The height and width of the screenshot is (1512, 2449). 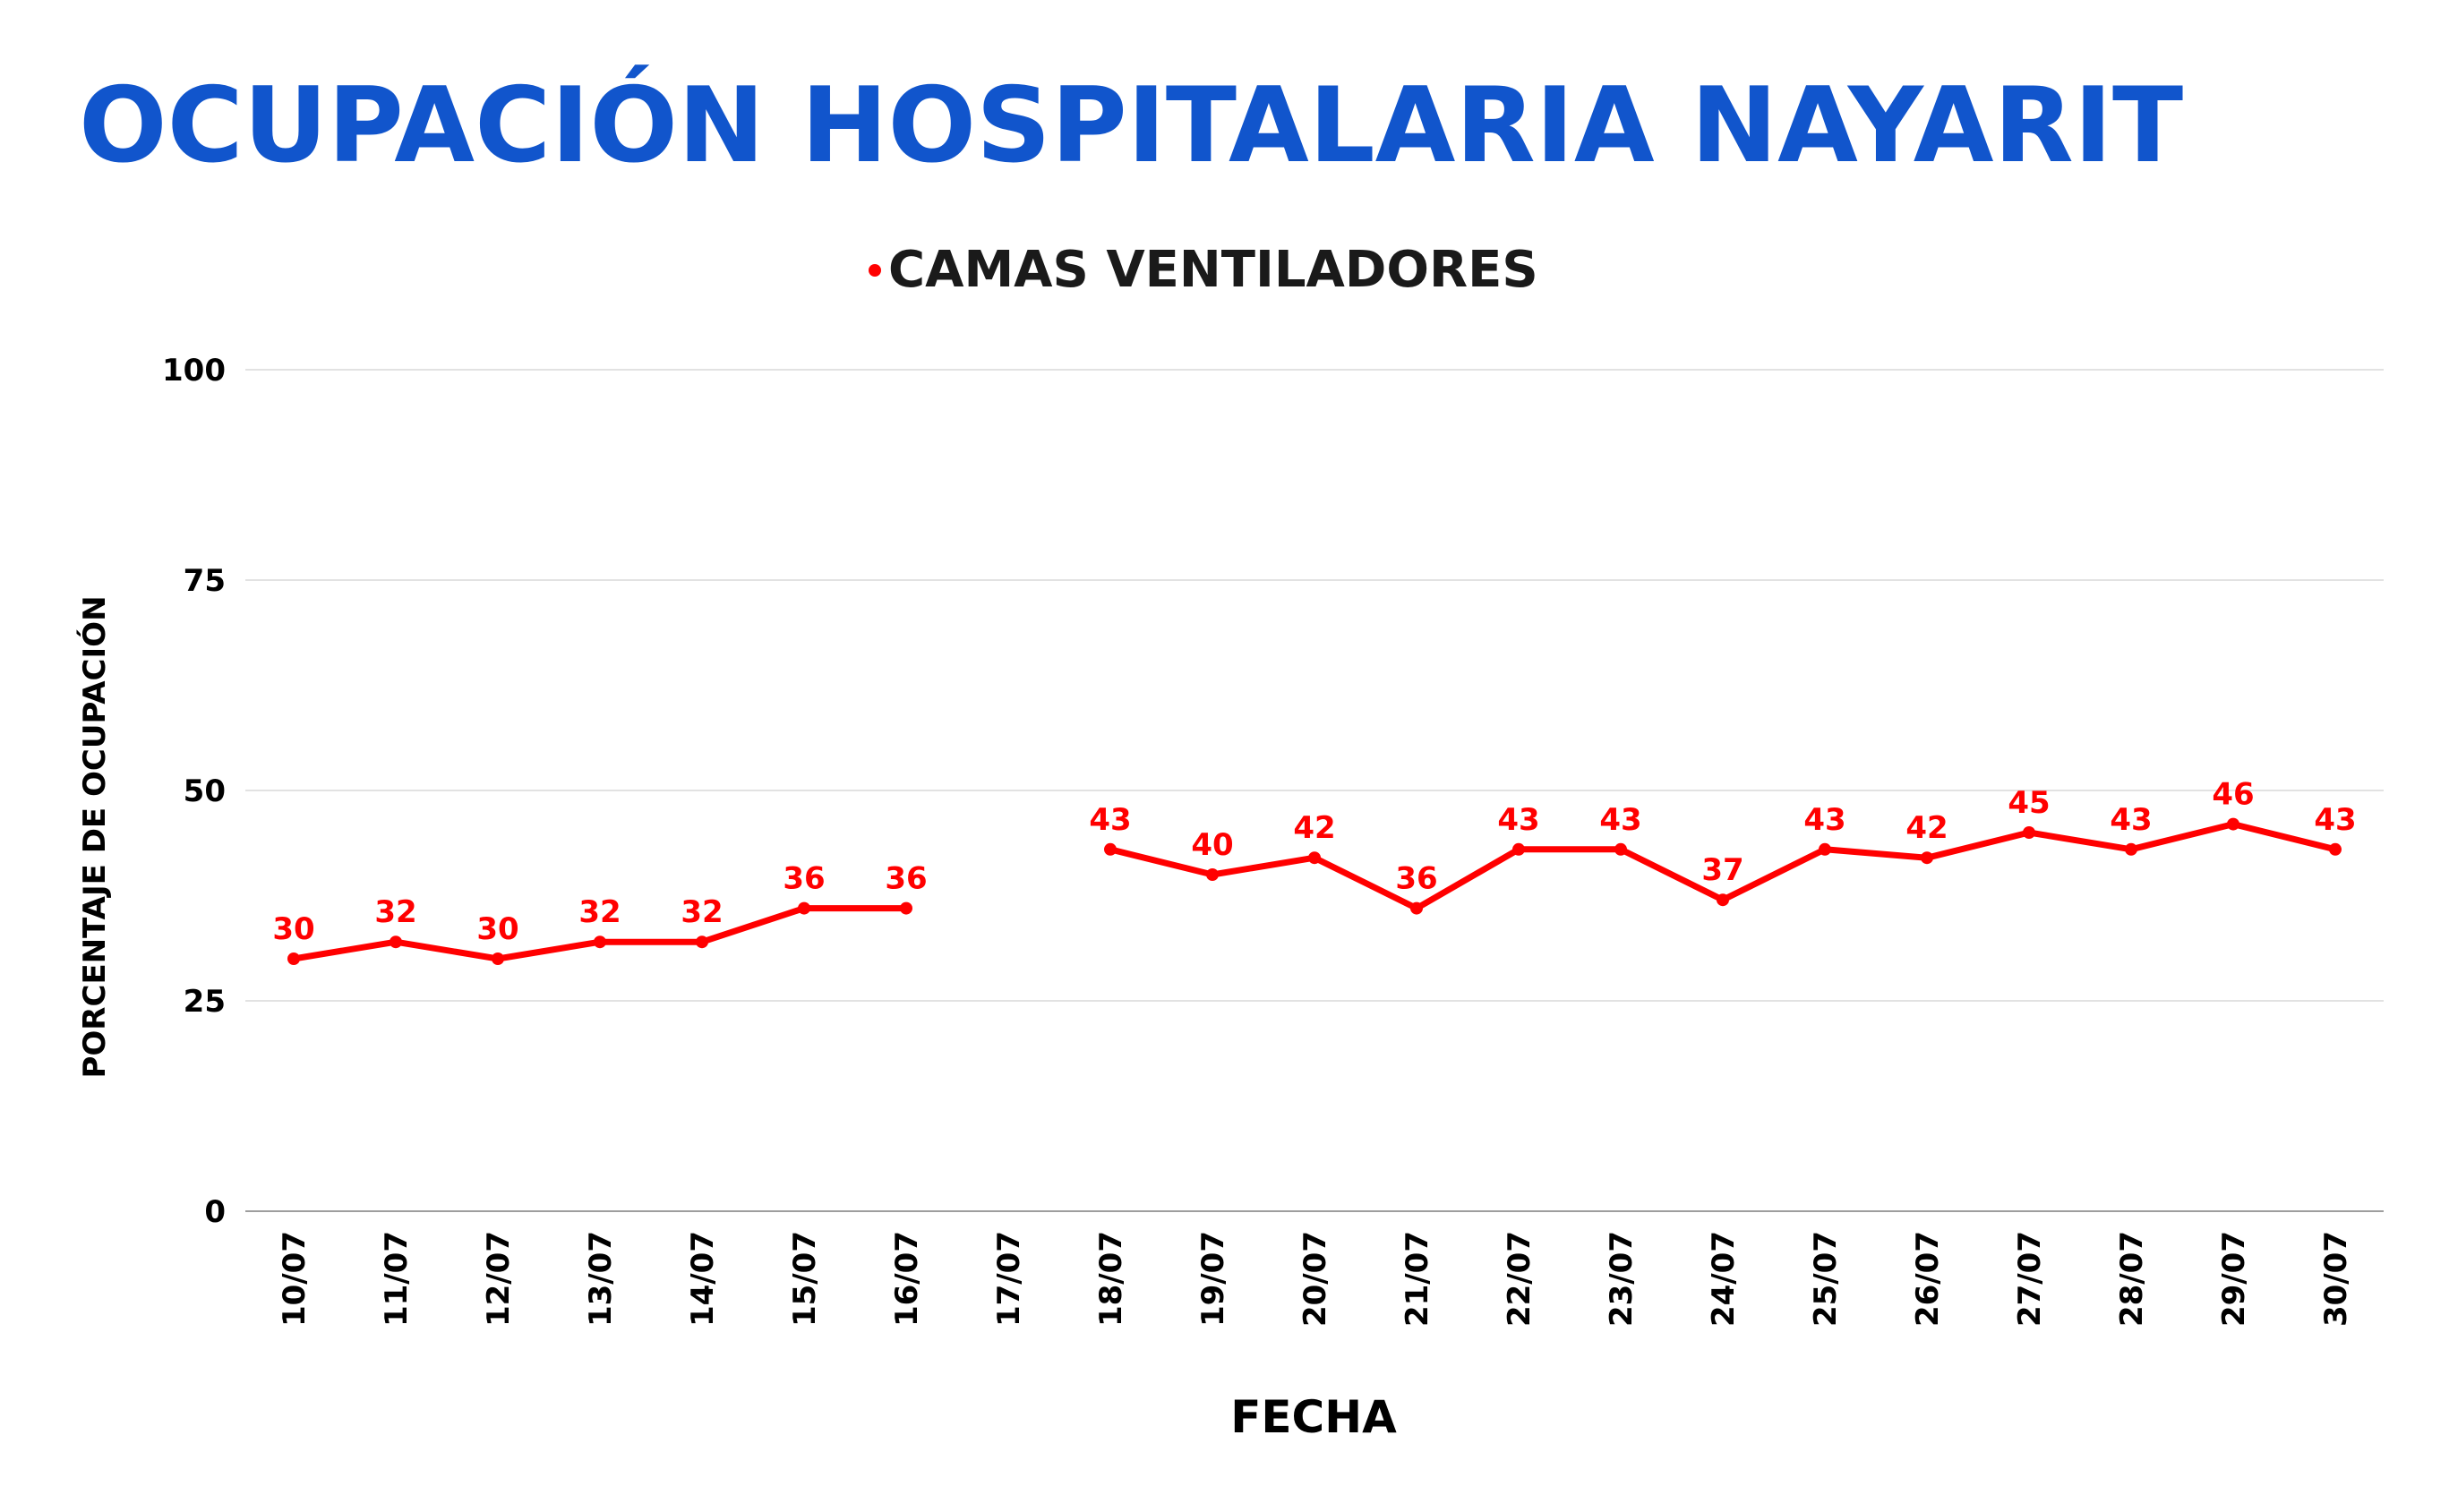 I want to click on x-tick-label: 14/07, so click(x=703, y=1279).